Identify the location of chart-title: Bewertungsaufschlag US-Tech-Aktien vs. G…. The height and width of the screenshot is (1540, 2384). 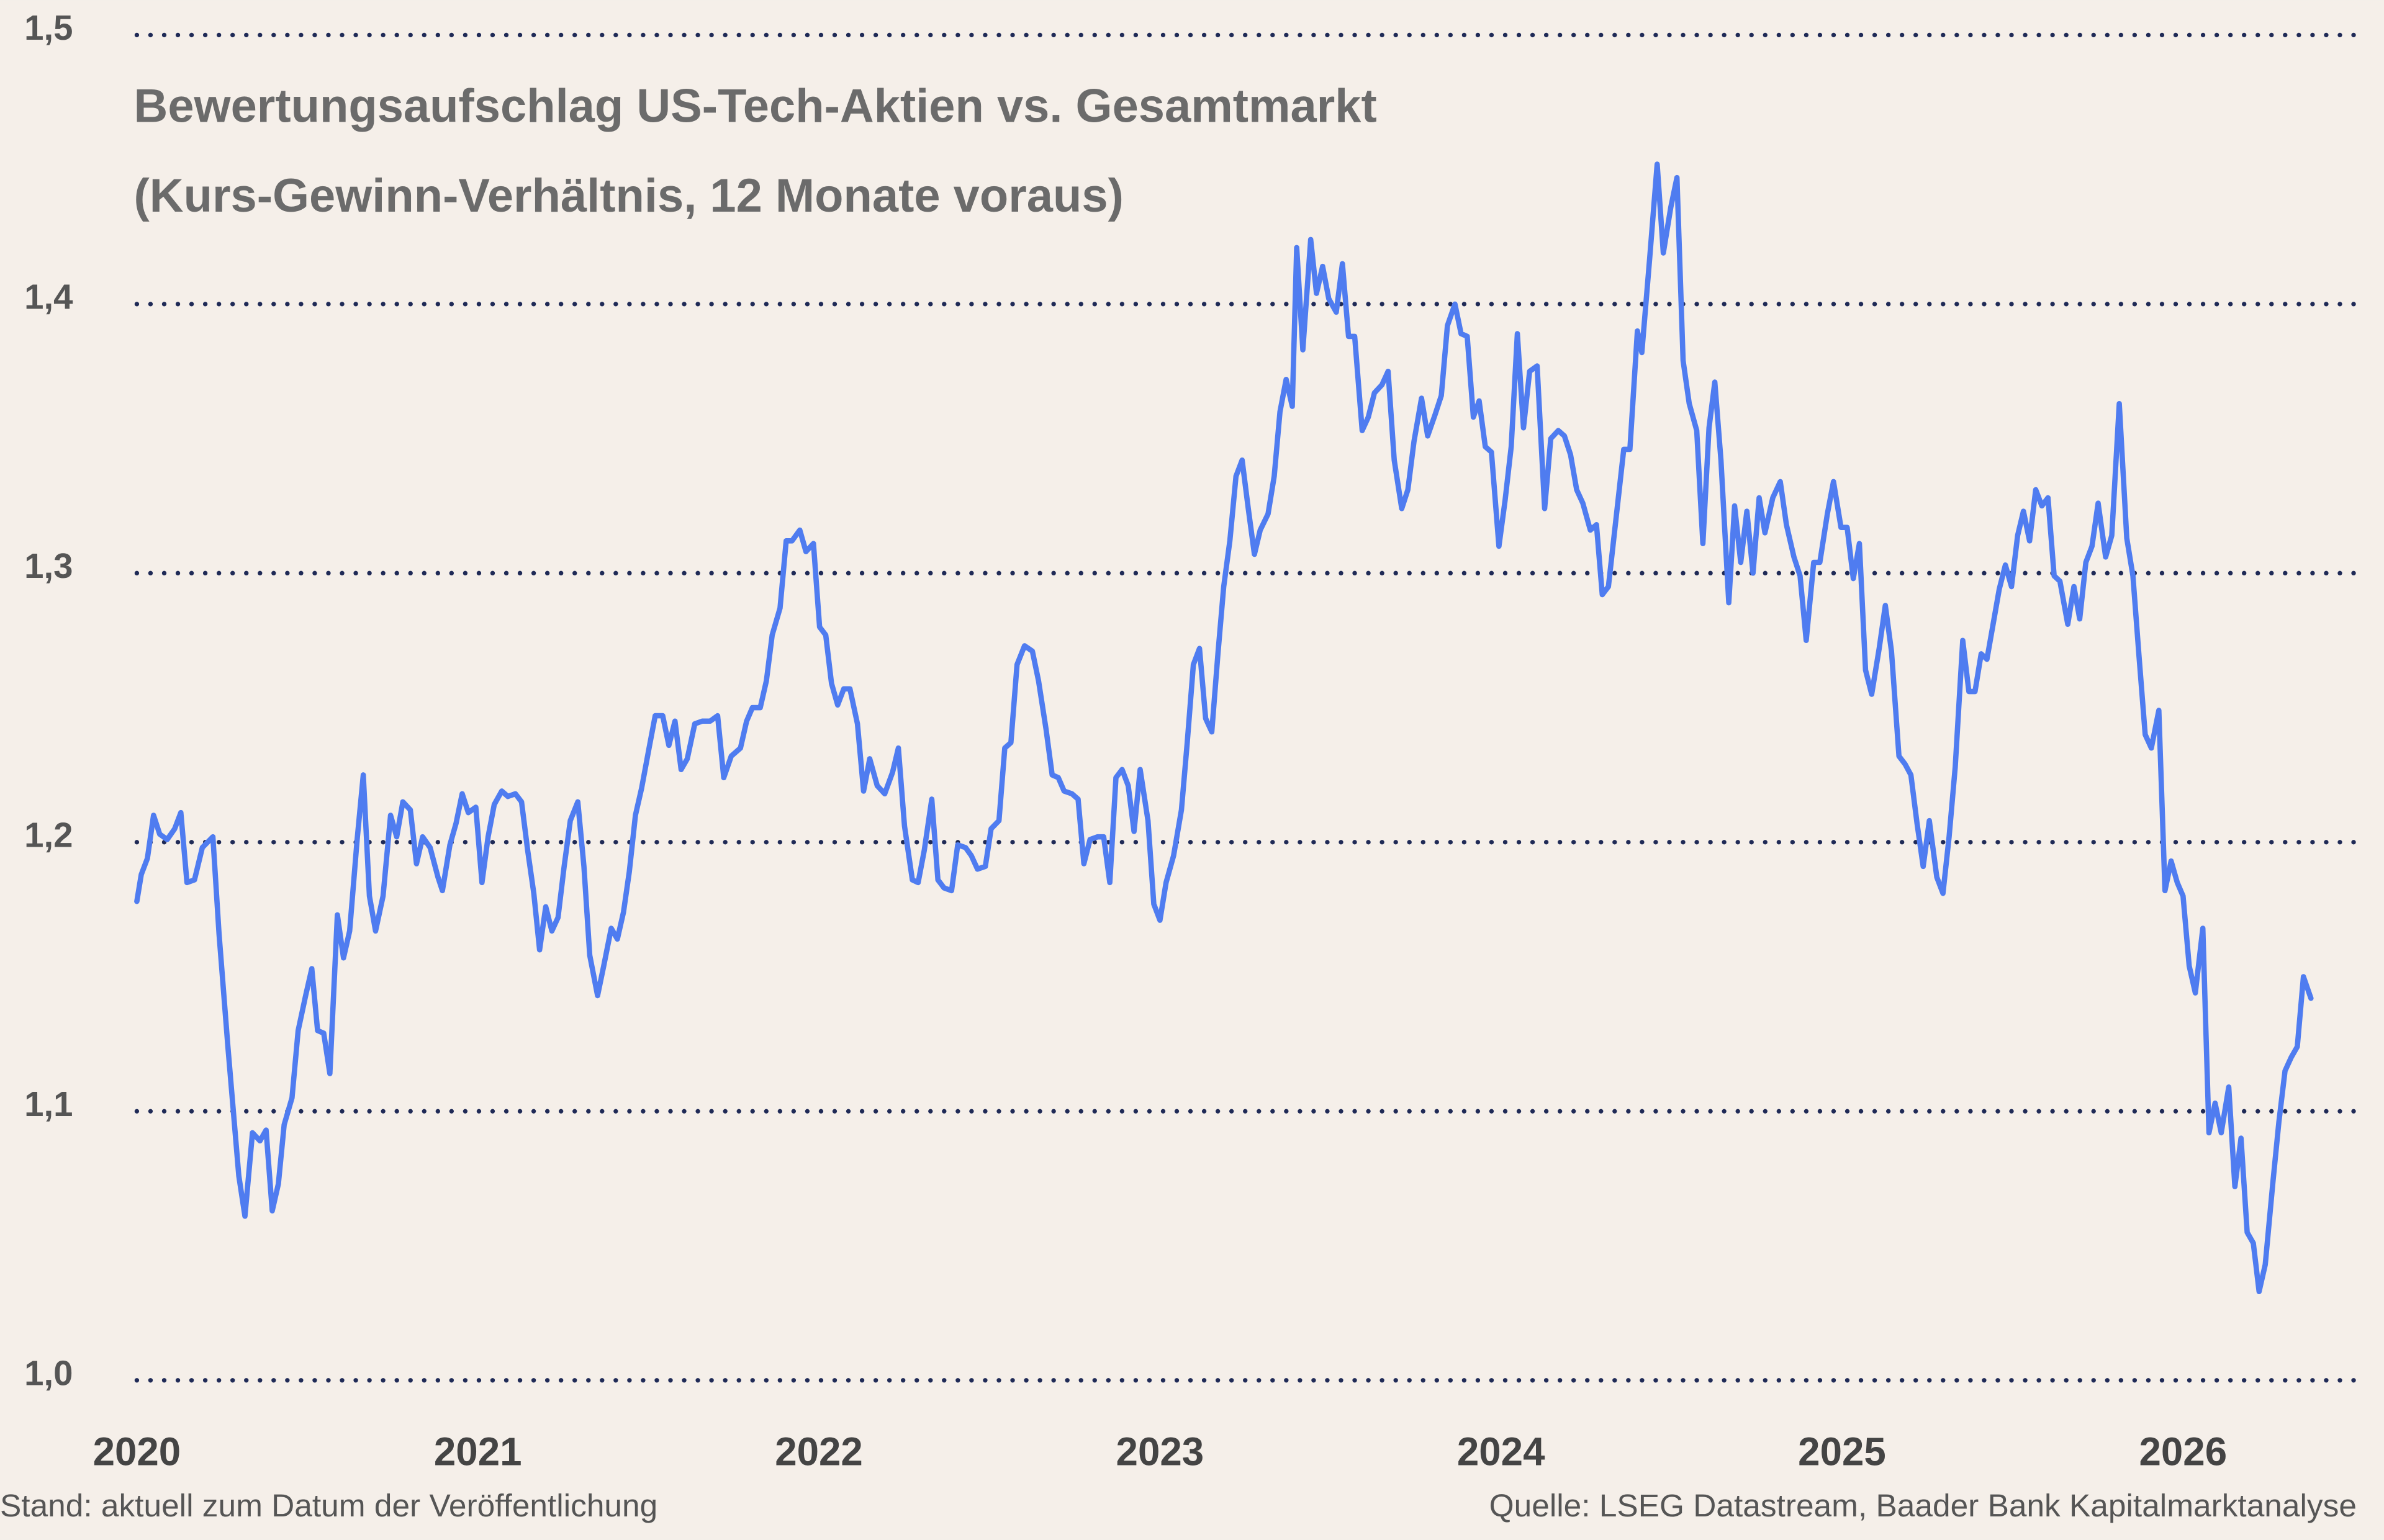
(755, 105).